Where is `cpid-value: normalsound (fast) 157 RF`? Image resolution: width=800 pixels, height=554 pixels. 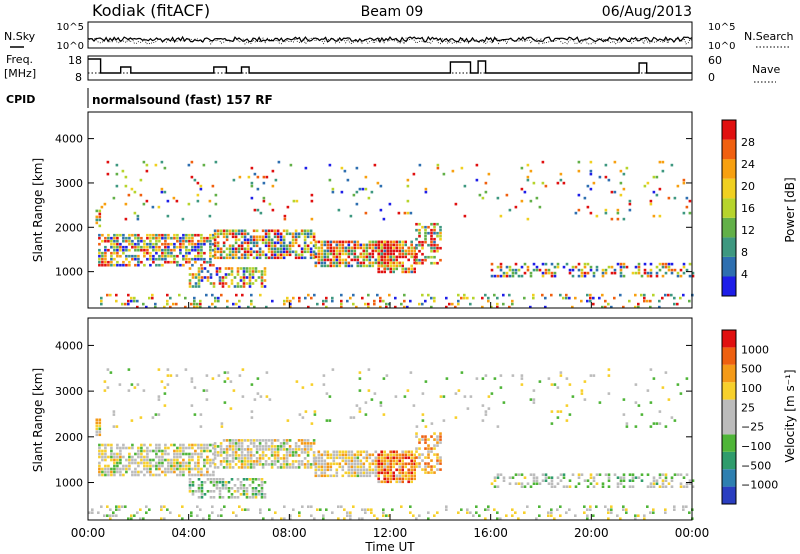 cpid-value: normalsound (fast) 157 RF is located at coordinates (182, 100).